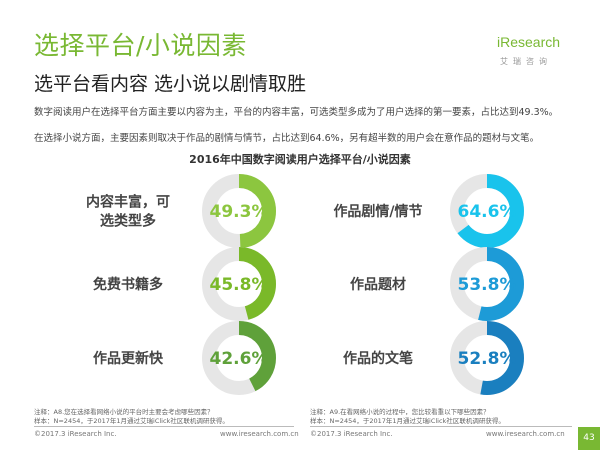  What do you see at coordinates (529, 42) in the screenshot?
I see `logo-brand: iResearch` at bounding box center [529, 42].